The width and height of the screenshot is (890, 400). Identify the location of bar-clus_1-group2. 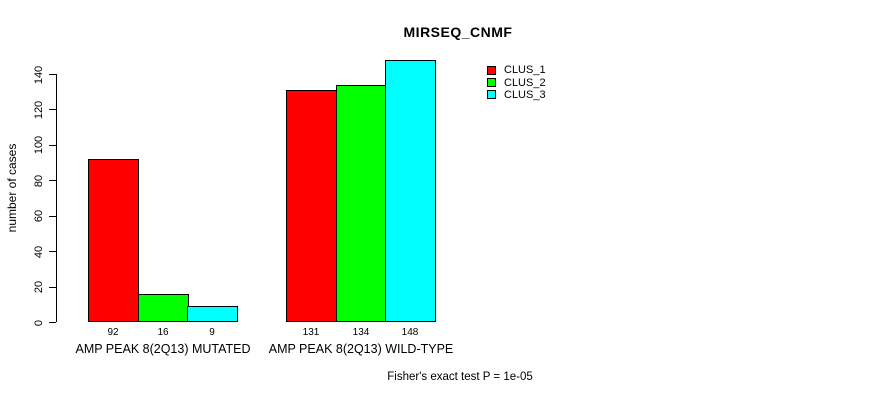
(311, 205).